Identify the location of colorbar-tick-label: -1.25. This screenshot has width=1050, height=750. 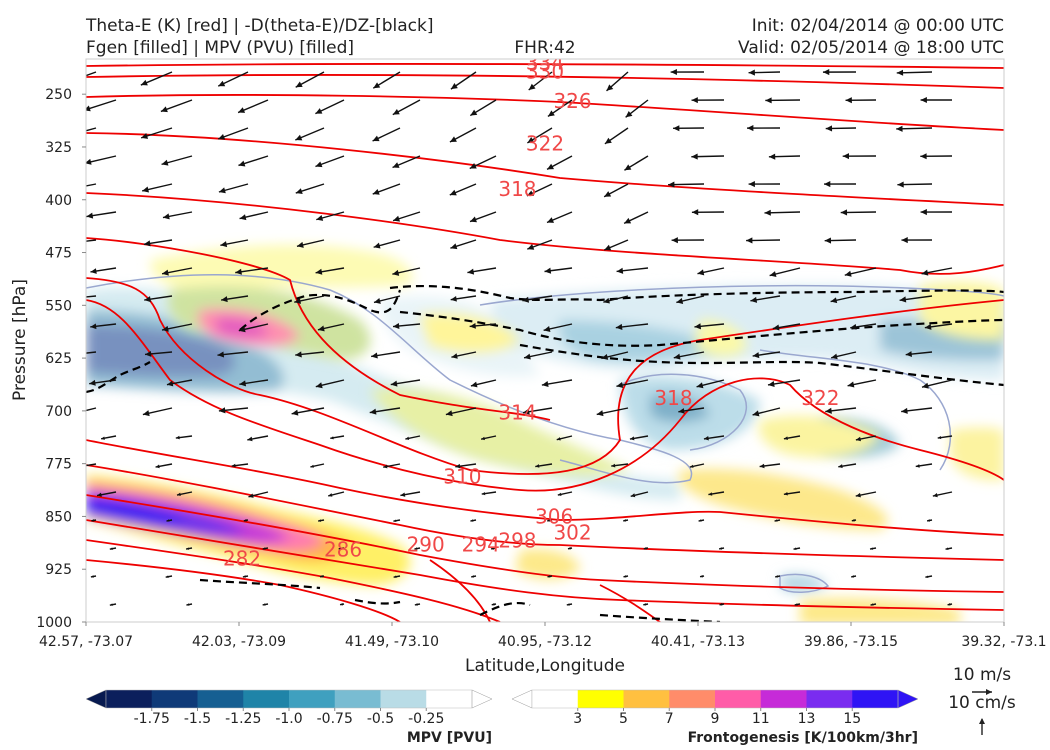
(243, 719).